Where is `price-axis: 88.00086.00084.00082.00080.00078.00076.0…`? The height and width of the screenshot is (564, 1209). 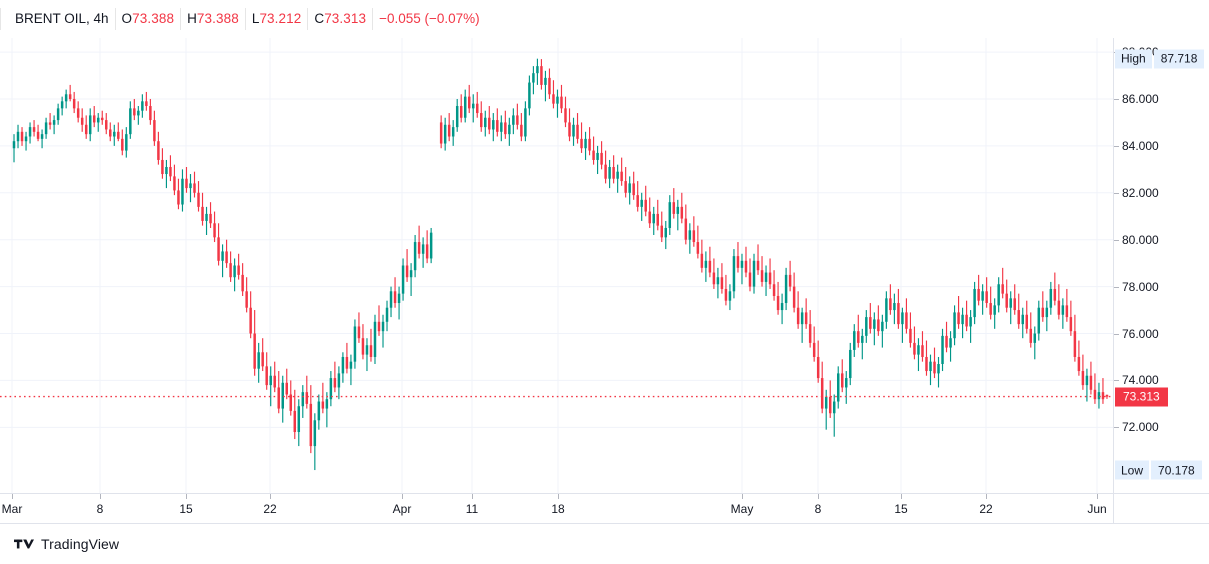
price-axis: 88.00086.00084.00082.00080.00078.00076.0… is located at coordinates (1161, 265).